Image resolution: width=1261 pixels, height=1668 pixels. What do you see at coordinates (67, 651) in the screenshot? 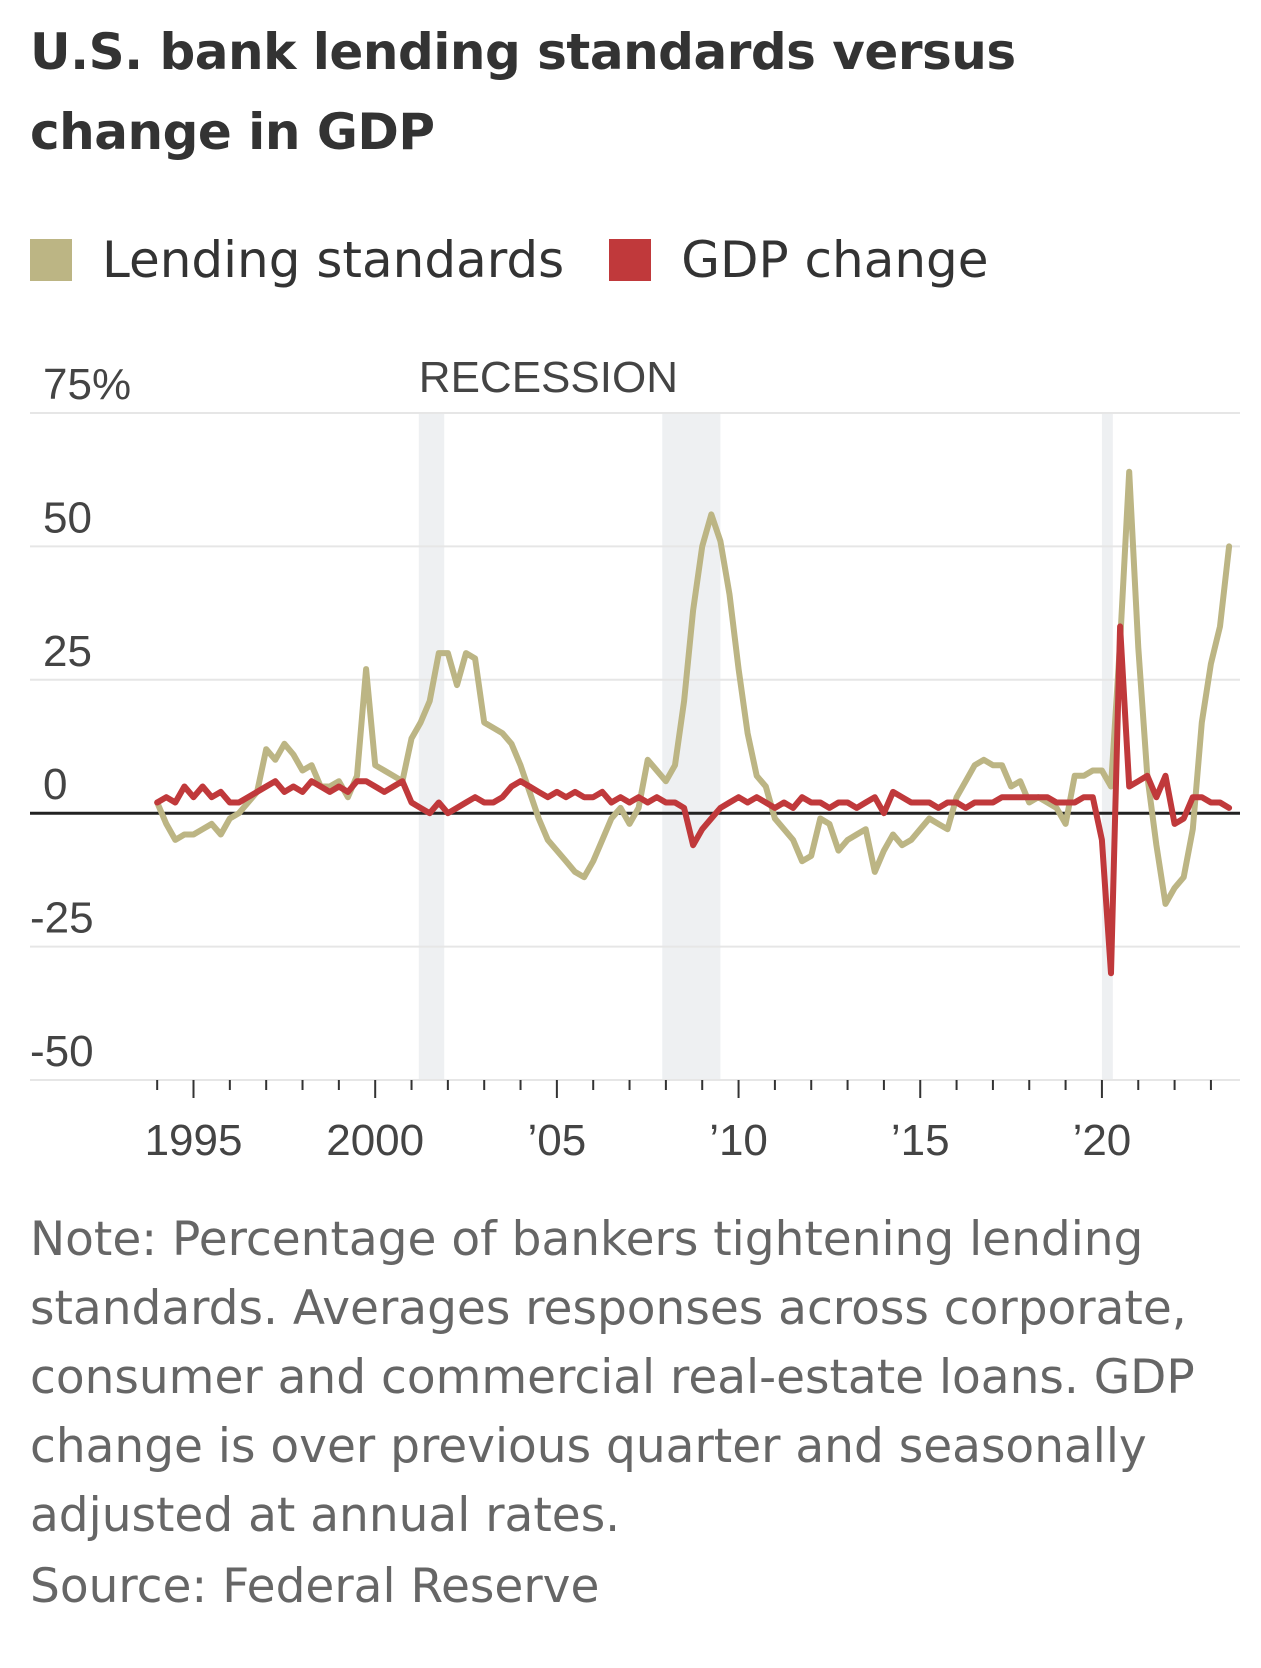
I see `y-tick-label: 25` at bounding box center [67, 651].